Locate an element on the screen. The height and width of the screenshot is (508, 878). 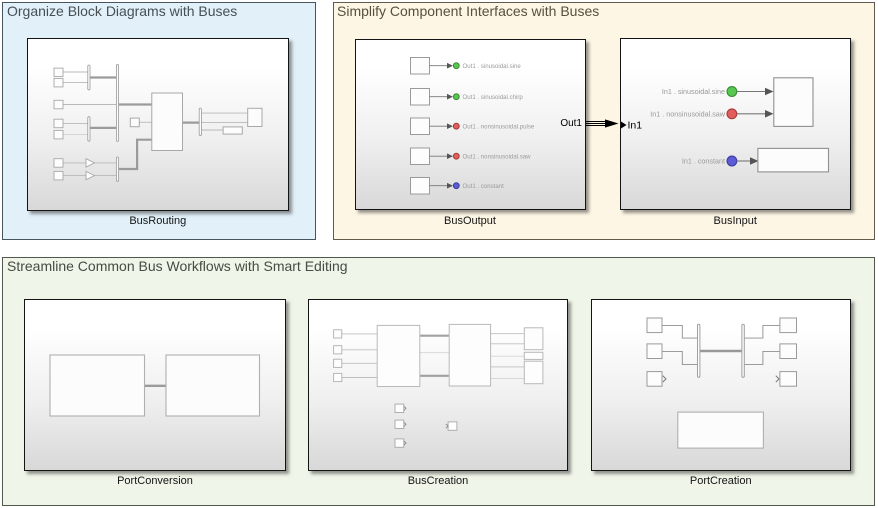
svg-text: In1 . constant is located at coordinates (703, 161).